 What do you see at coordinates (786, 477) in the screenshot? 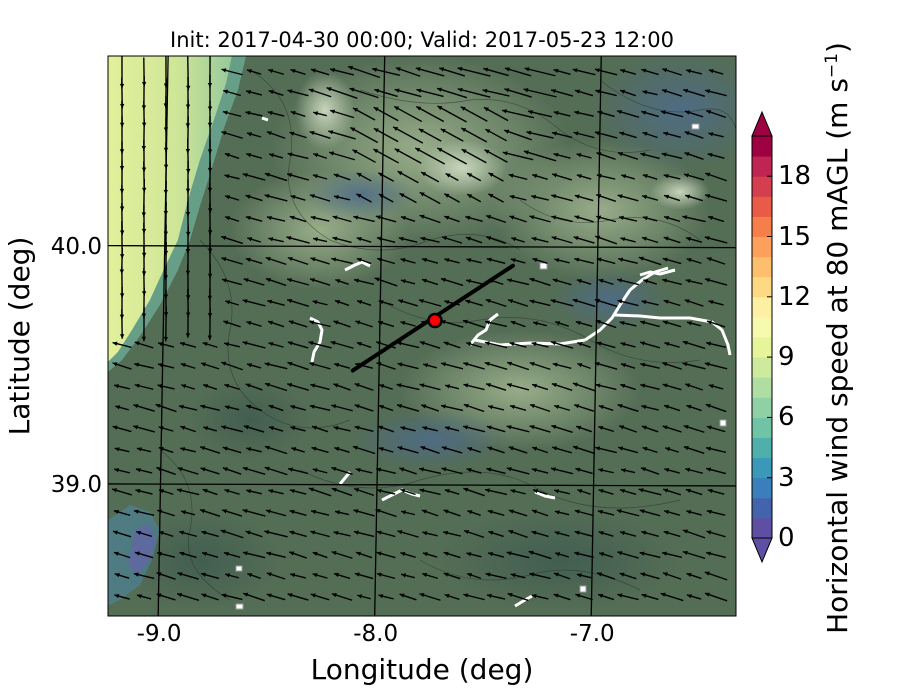
I see `colorbar-tick-label: 3` at bounding box center [786, 477].